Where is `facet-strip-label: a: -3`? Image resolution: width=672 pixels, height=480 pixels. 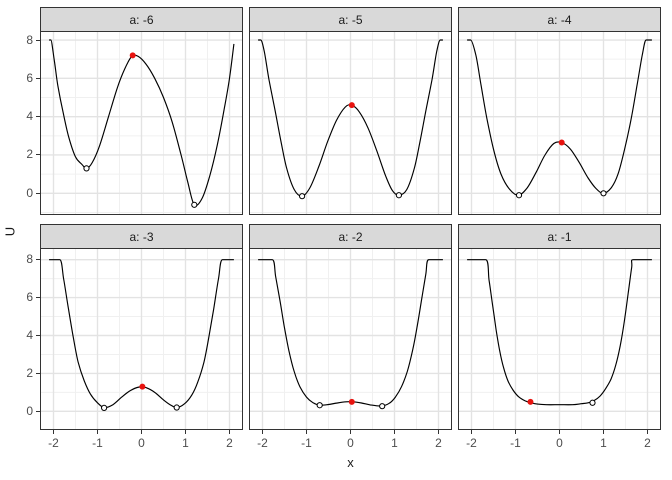 facet-strip-label: a: -3 is located at coordinates (141, 236).